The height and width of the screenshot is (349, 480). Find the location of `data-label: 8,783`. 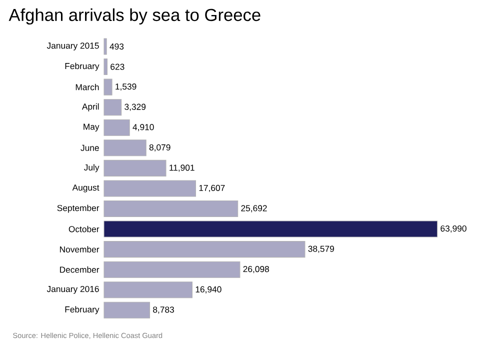

data-label: 8,783 is located at coordinates (163, 310).